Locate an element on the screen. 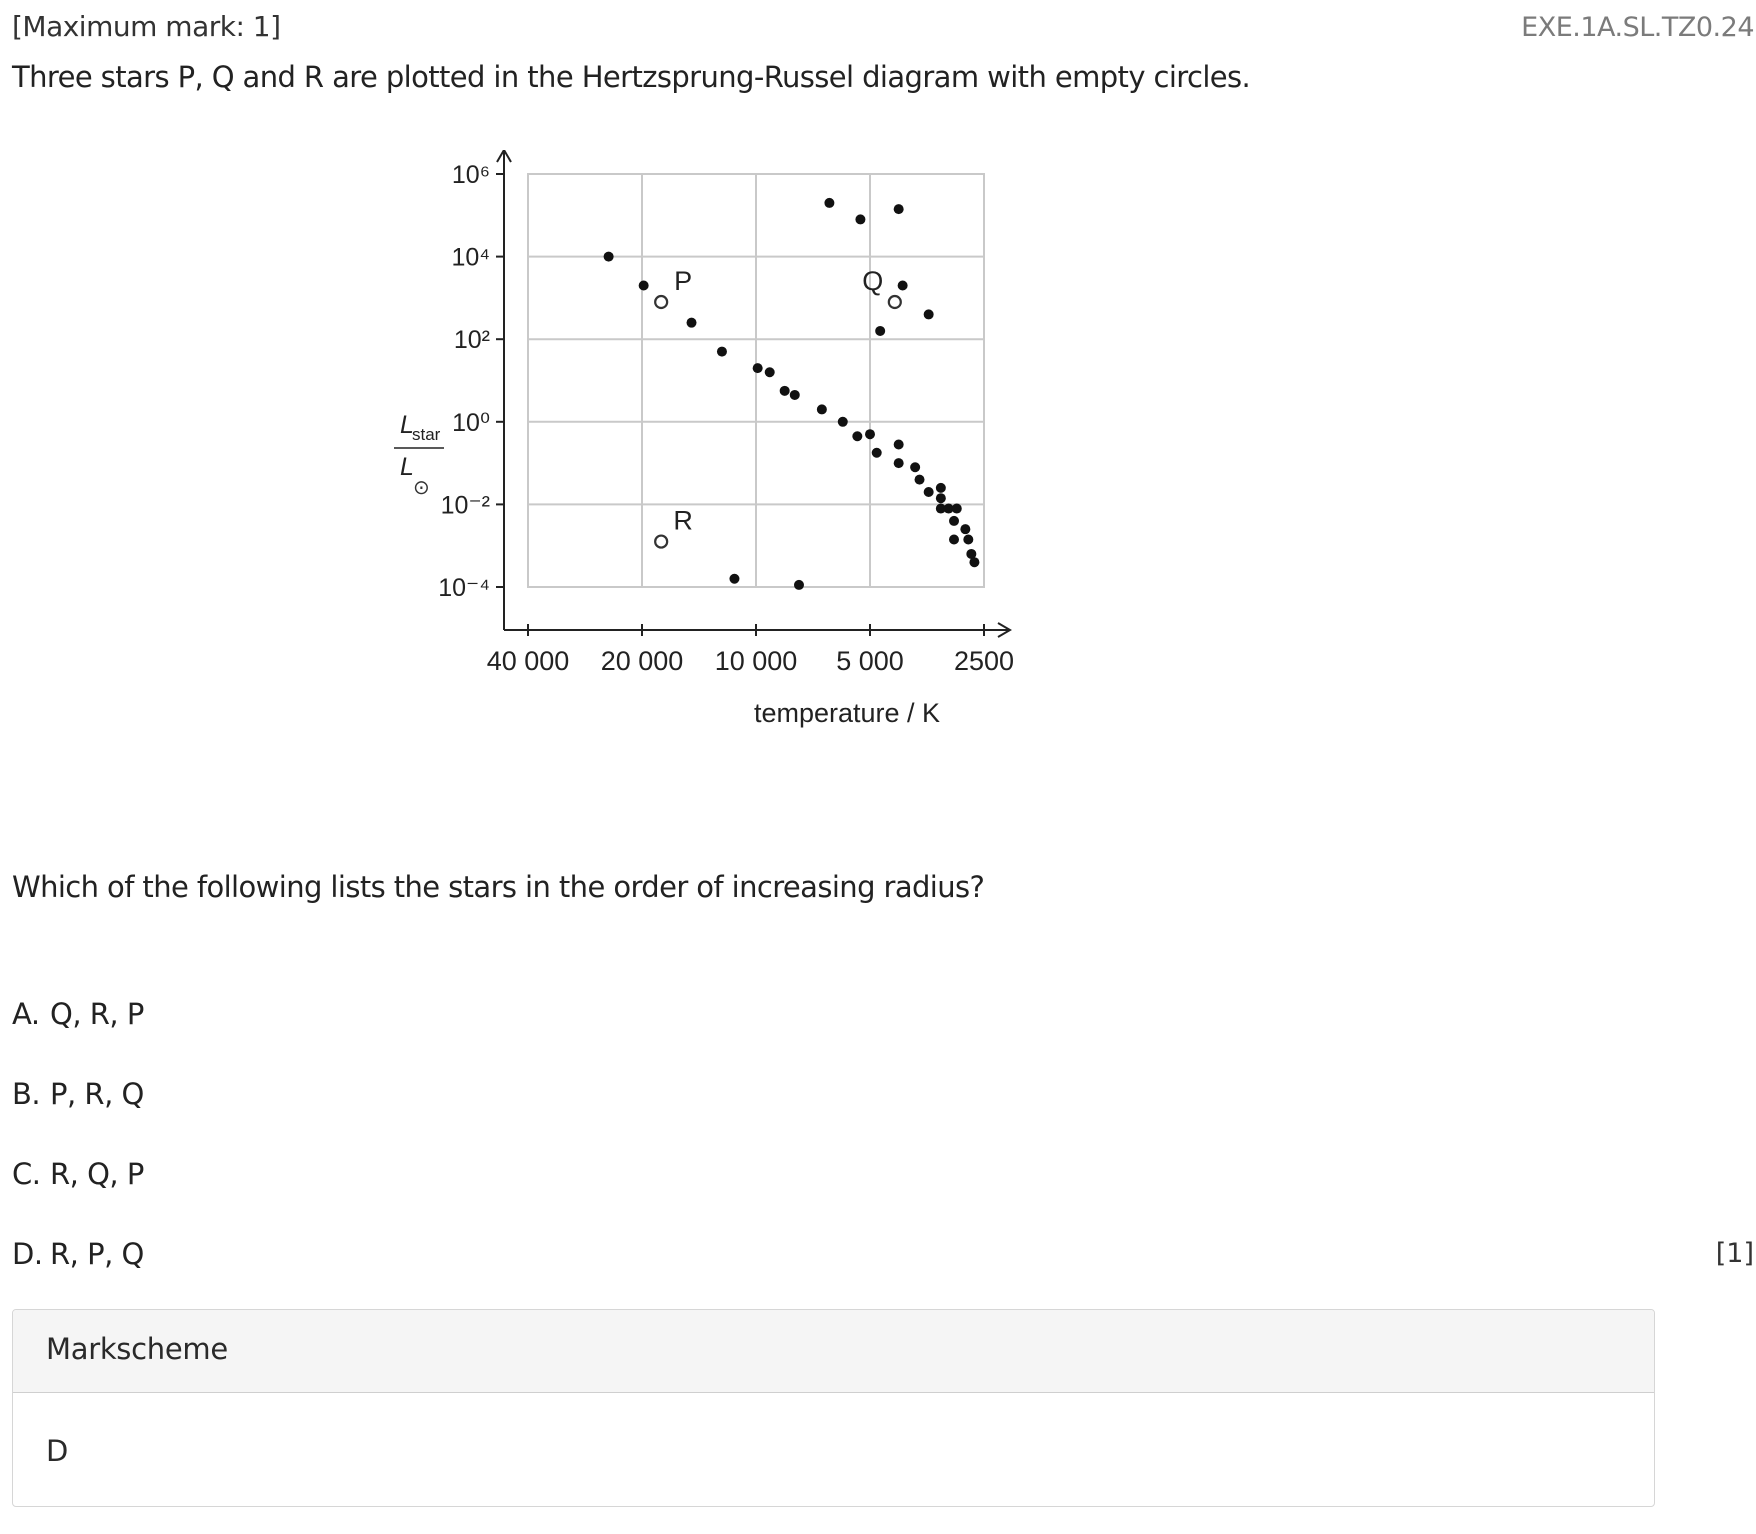 The image size is (1756, 1534). chart-axes is located at coordinates (754, 393).